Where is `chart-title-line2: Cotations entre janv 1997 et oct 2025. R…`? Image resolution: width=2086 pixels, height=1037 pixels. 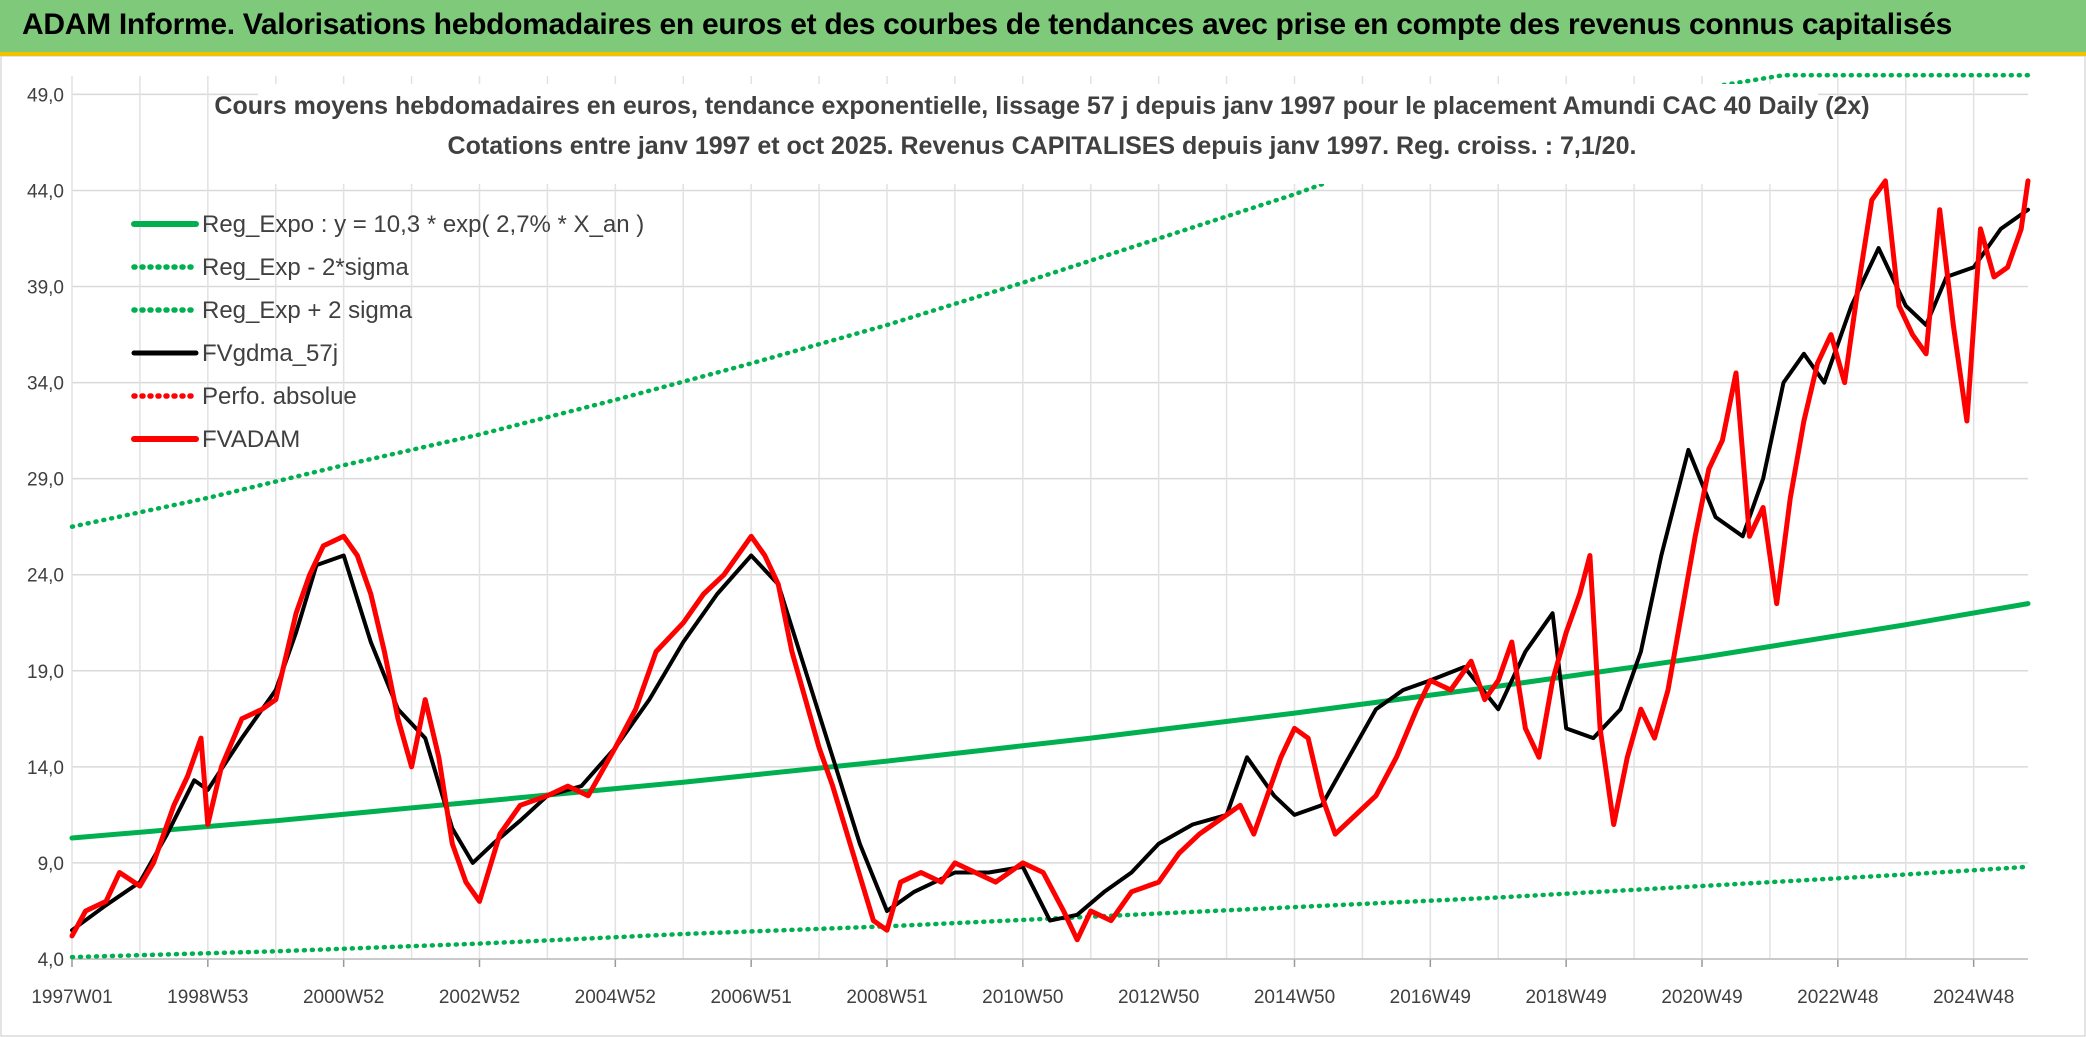
chart-title-line2: Cotations entre janv 1997 et oct 2025. R… is located at coordinates (1042, 146).